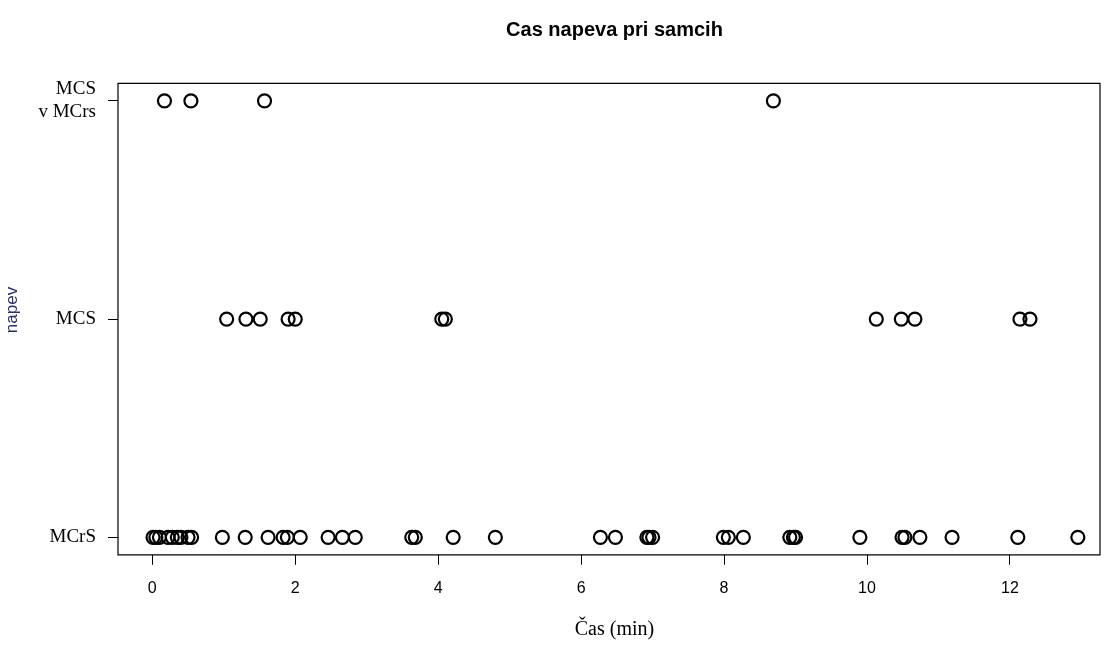 This screenshot has height=670, width=1109. Describe the element at coordinates (867, 587) in the screenshot. I see `x-tick-label: 10` at that location.